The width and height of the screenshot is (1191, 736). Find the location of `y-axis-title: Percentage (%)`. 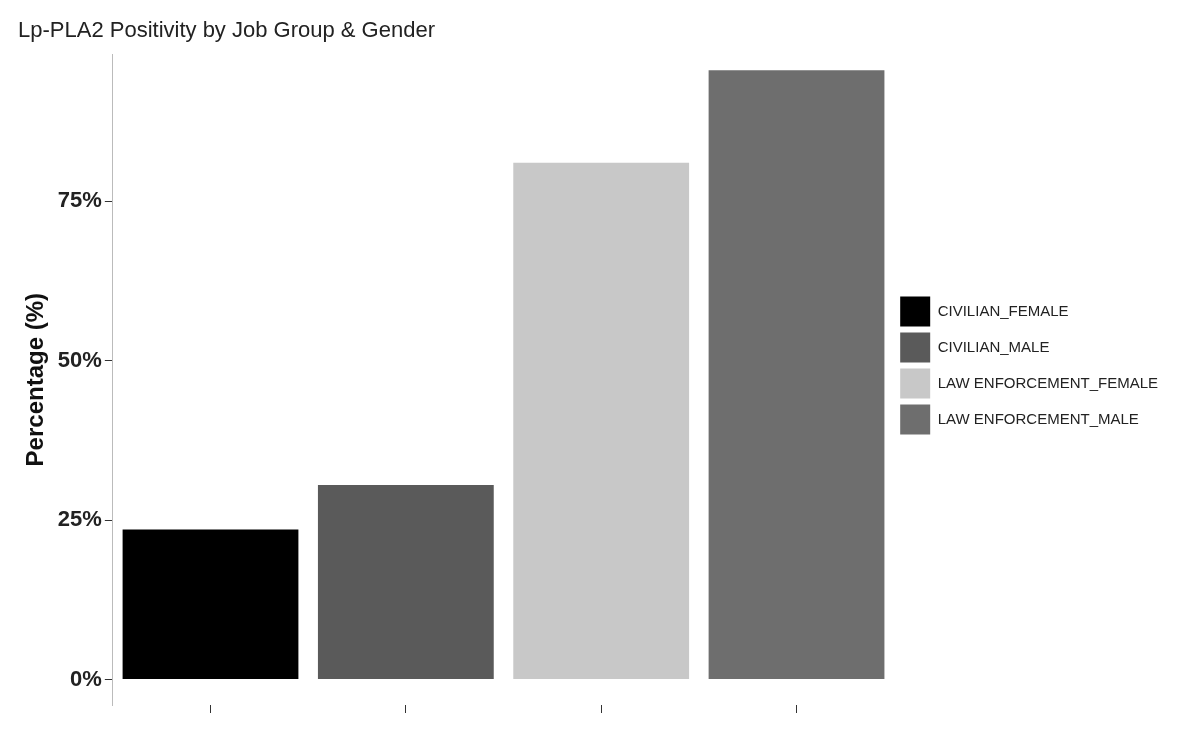

y-axis-title: Percentage (%) is located at coordinates (35, 380).